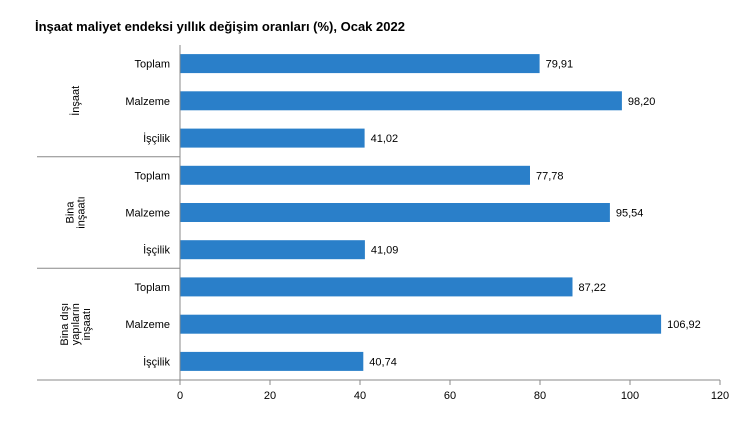 The image size is (756, 428). I want to click on x-tick-label: 80, so click(540, 396).